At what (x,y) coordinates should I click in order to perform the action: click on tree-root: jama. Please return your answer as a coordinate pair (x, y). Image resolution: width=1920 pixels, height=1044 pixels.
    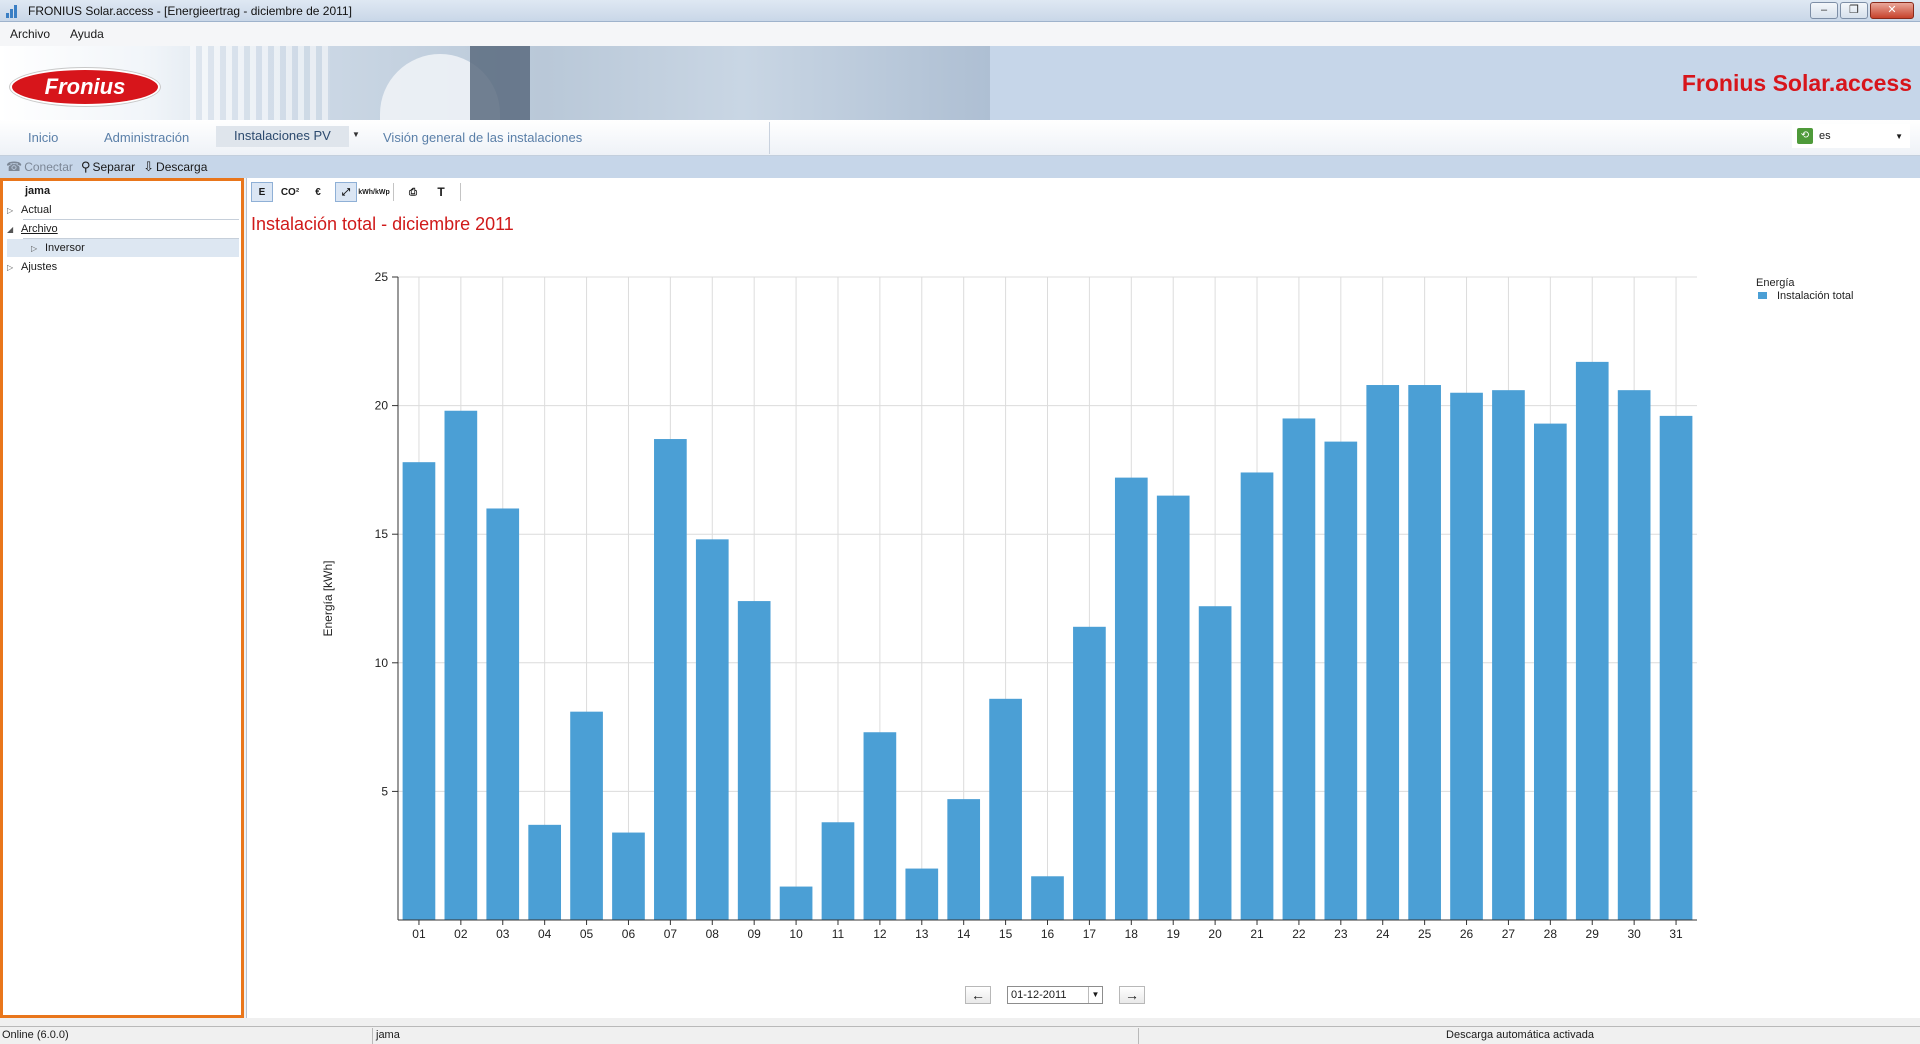
    Looking at the image, I should click on (38, 191).